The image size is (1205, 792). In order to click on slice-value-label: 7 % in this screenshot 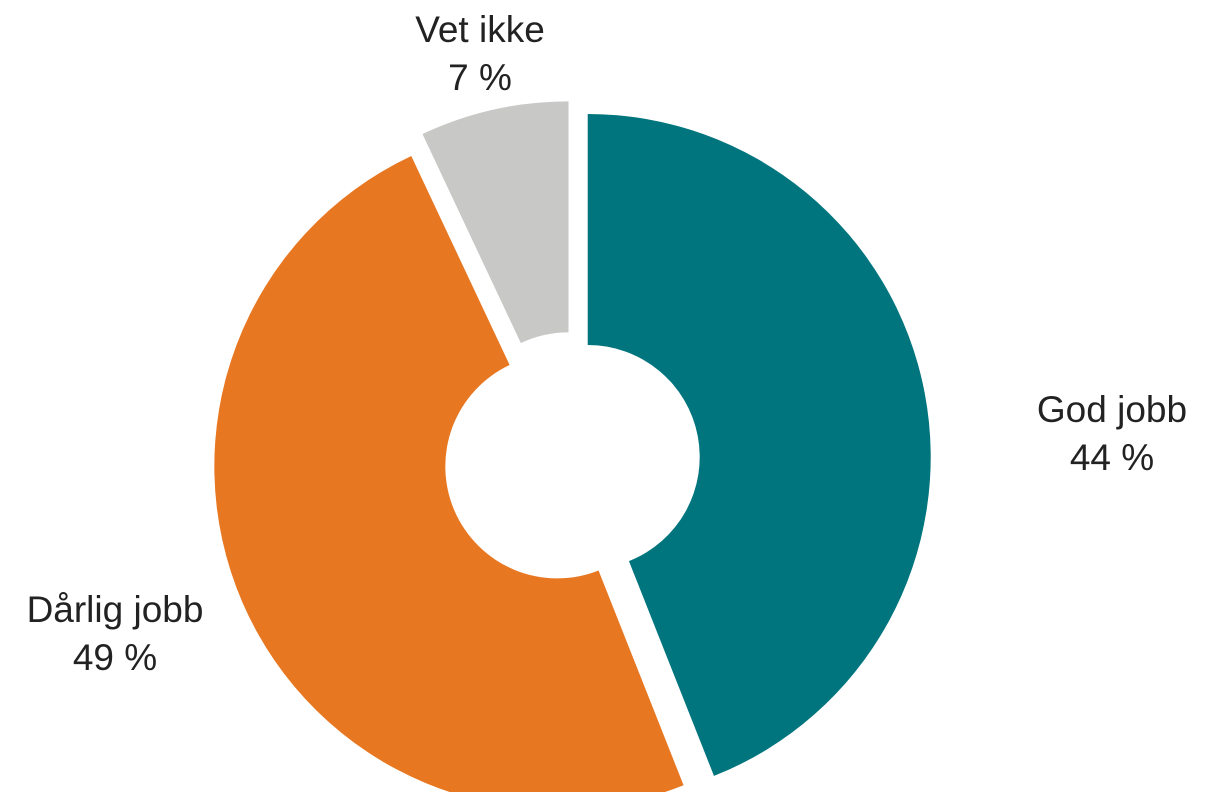, I will do `click(480, 77)`.